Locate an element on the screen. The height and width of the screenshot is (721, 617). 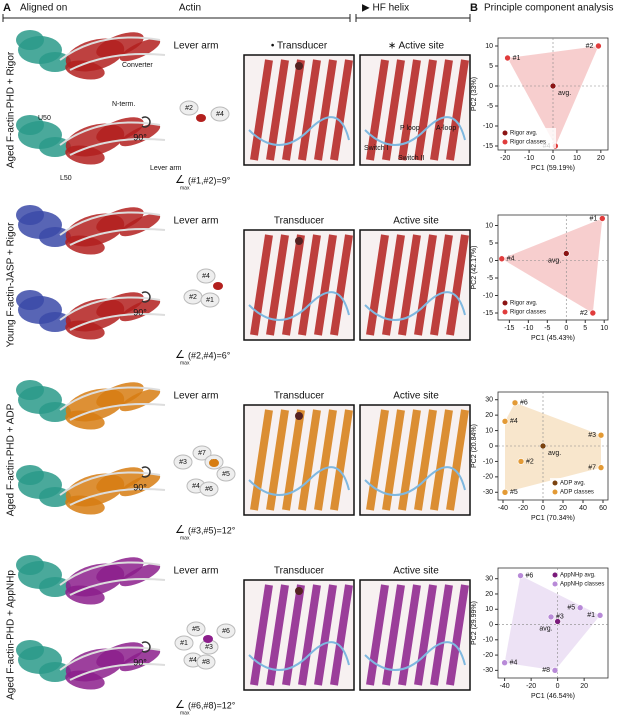
point-label: #5 is located at coordinates (514, 492).